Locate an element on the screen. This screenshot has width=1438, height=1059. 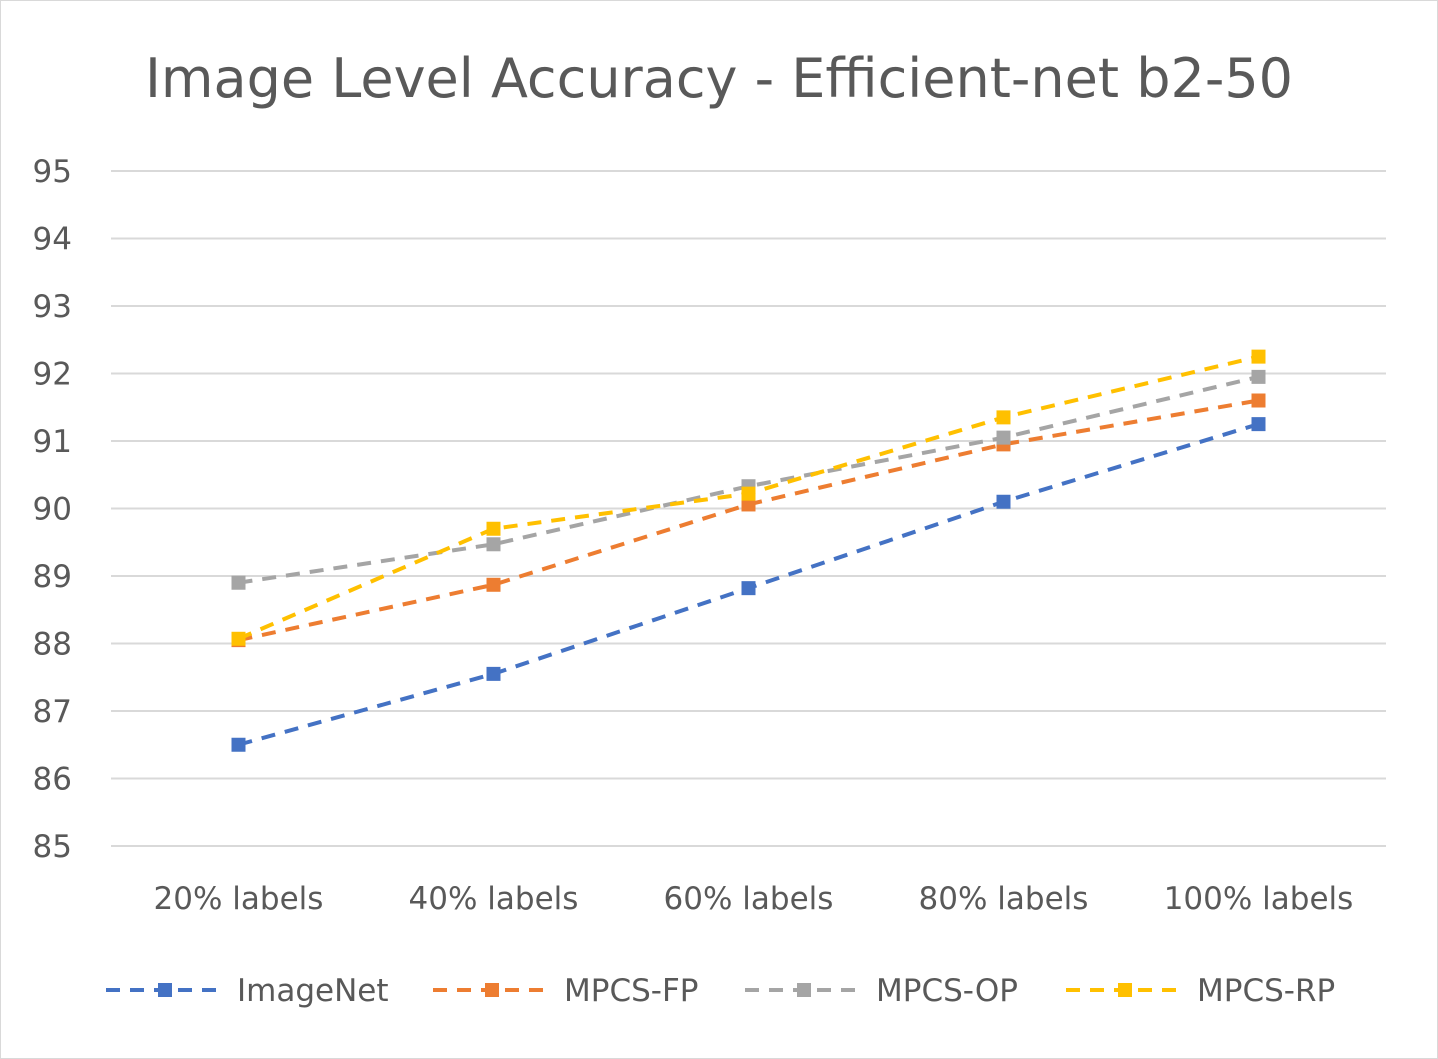
y-tick-label: 90 is located at coordinates (52, 510).